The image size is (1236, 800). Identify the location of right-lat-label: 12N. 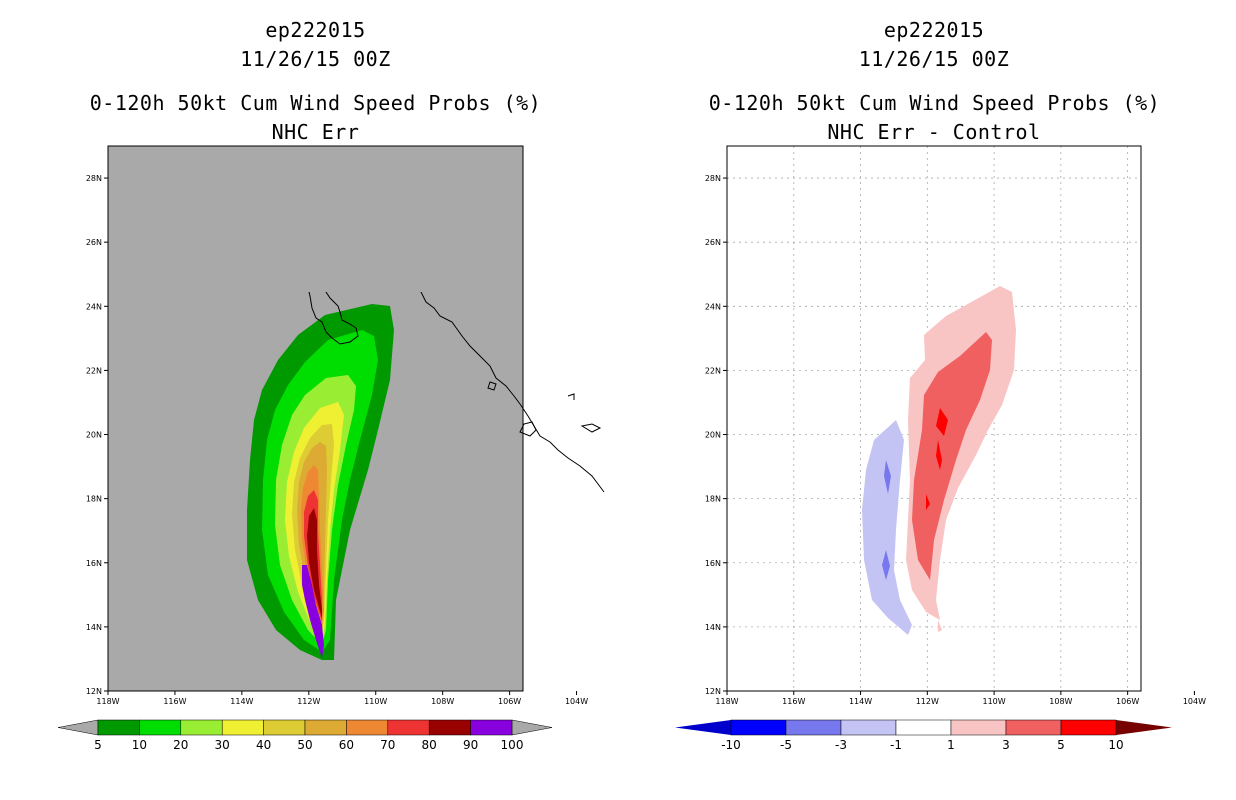
(713, 691).